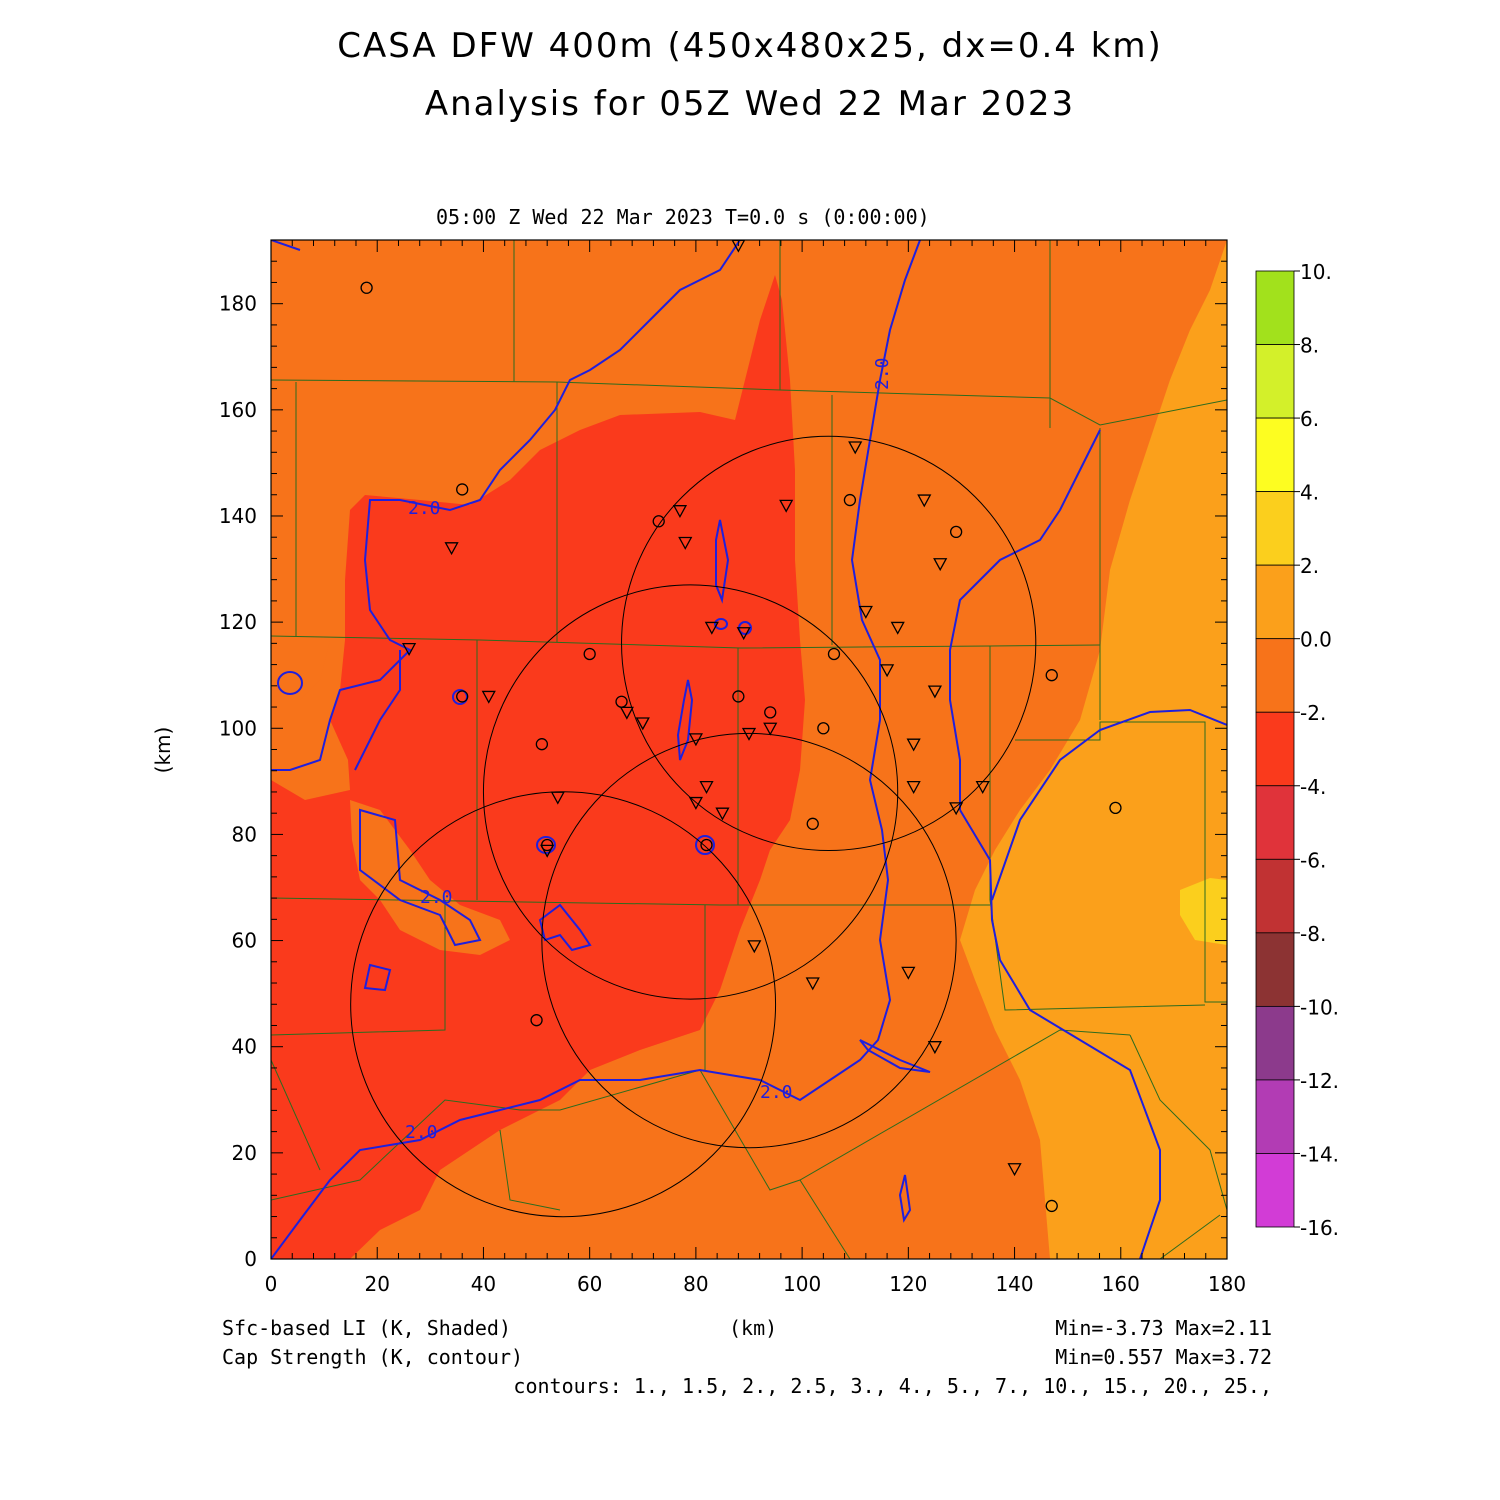 The width and height of the screenshot is (1500, 1500). What do you see at coordinates (300, 665) in the screenshot?
I see `li-pocket-west-small` at bounding box center [300, 665].